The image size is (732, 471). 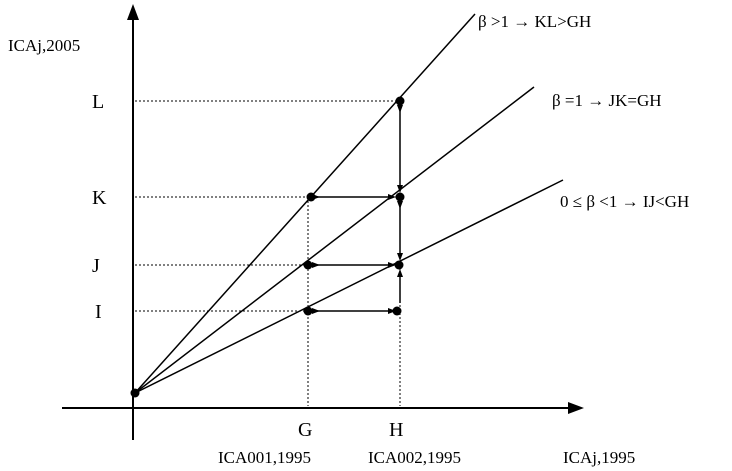 I want to click on point-H-L, so click(x=400, y=101).